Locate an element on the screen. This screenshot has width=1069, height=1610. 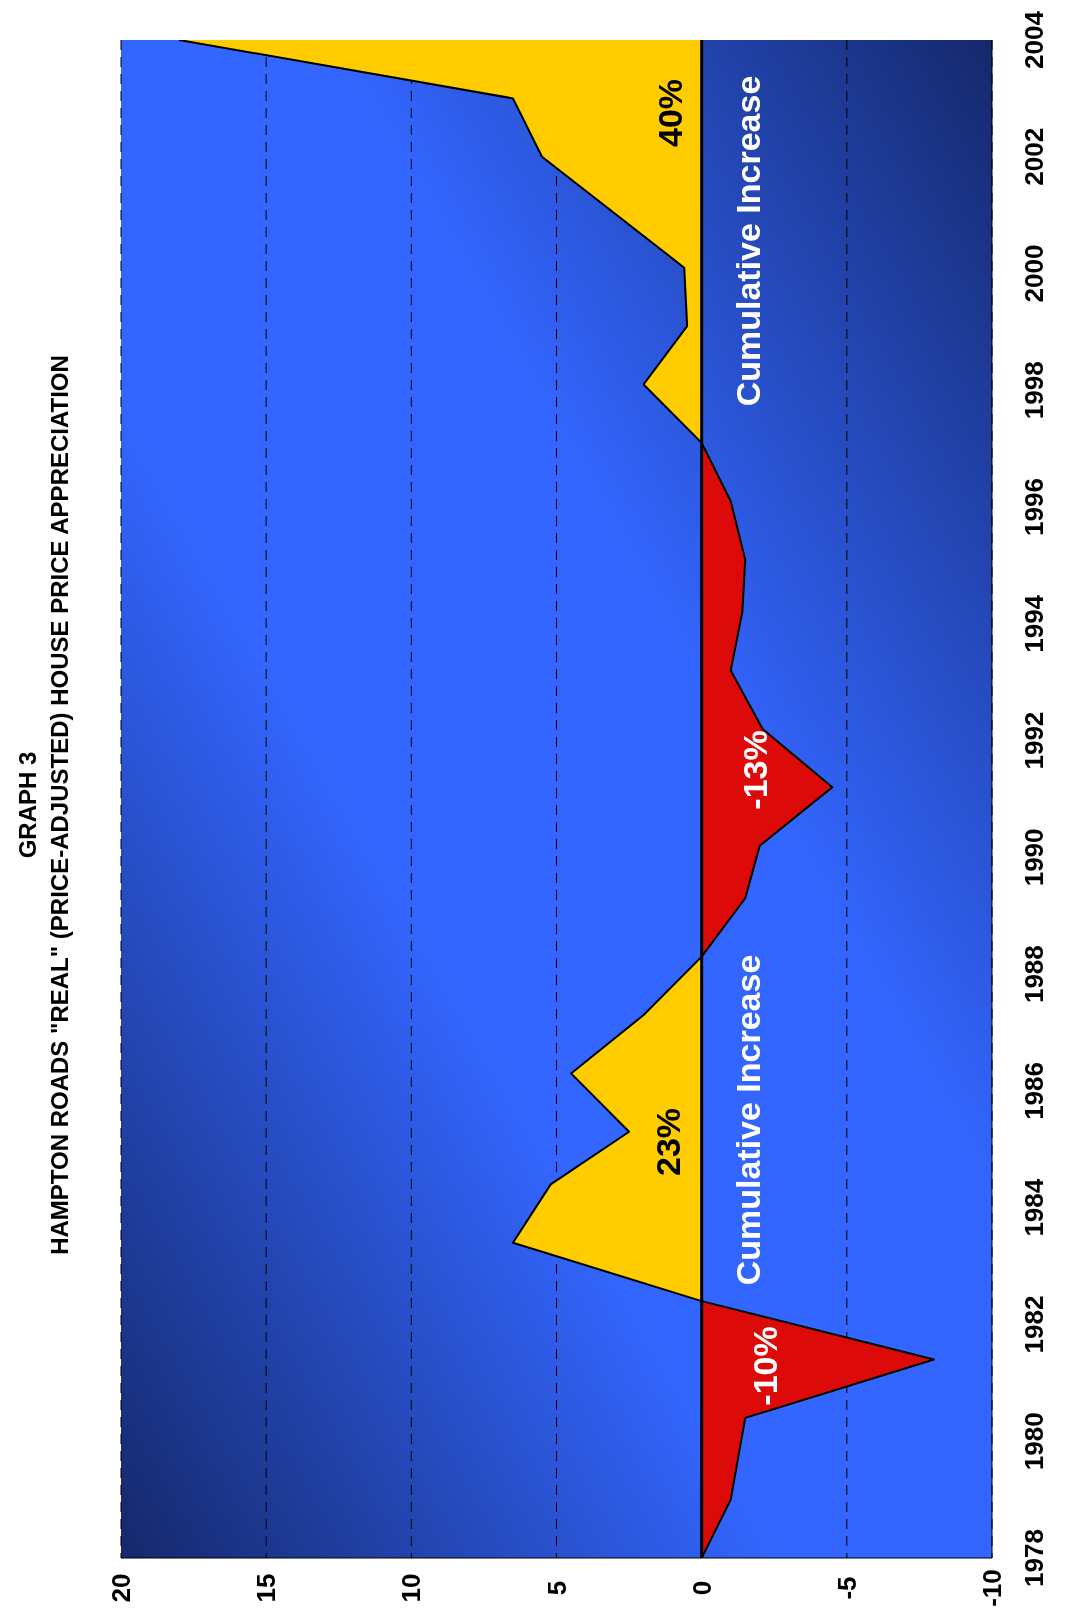
text: GRAPH 3 is located at coordinates (27, 805).